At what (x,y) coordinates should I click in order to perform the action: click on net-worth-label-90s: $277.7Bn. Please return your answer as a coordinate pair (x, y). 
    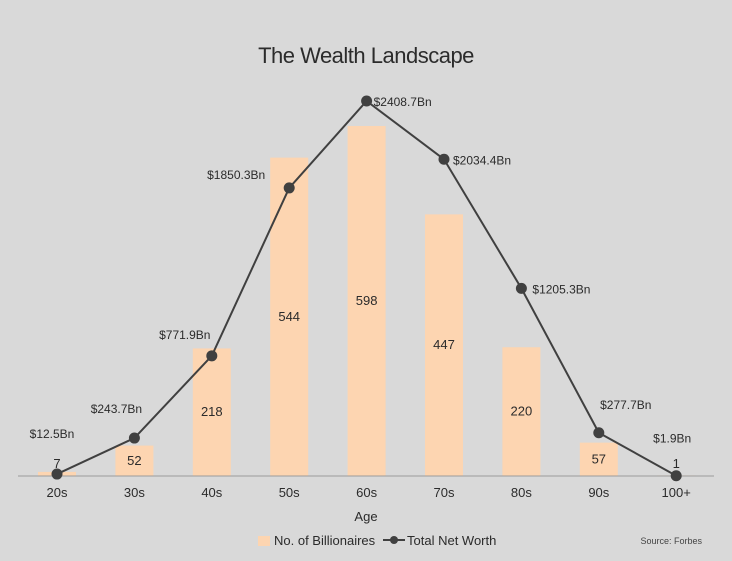
    Looking at the image, I should click on (625, 405).